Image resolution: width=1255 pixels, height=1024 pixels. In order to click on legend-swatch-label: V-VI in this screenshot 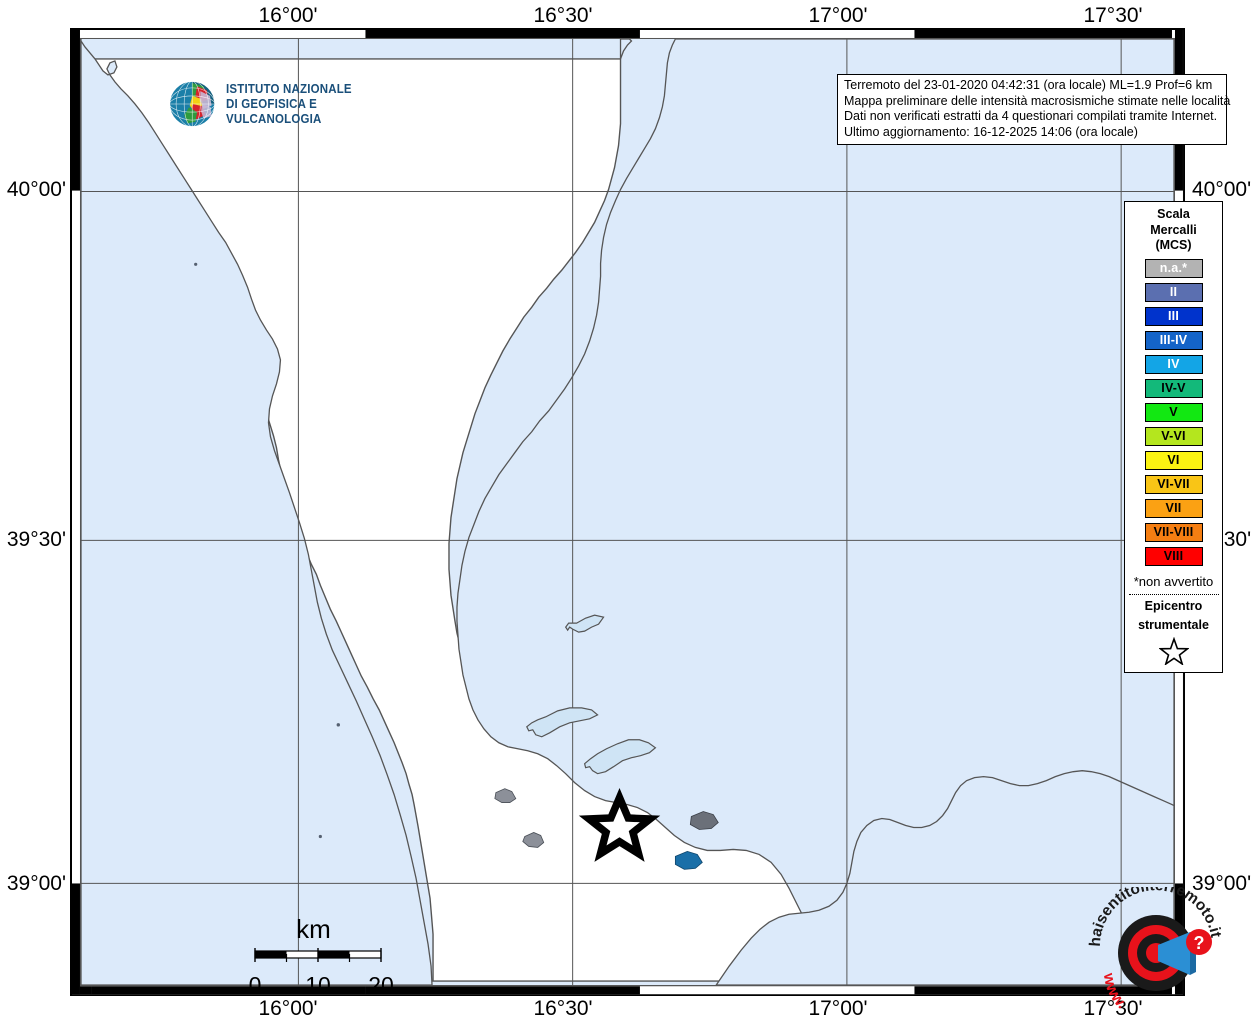, I will do `click(1173, 436)`.